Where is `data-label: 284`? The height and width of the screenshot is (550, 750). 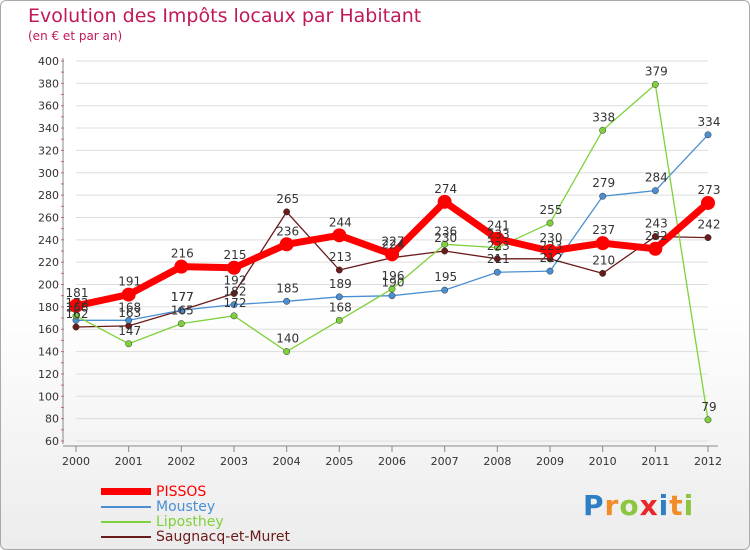
data-label: 284 is located at coordinates (656, 178).